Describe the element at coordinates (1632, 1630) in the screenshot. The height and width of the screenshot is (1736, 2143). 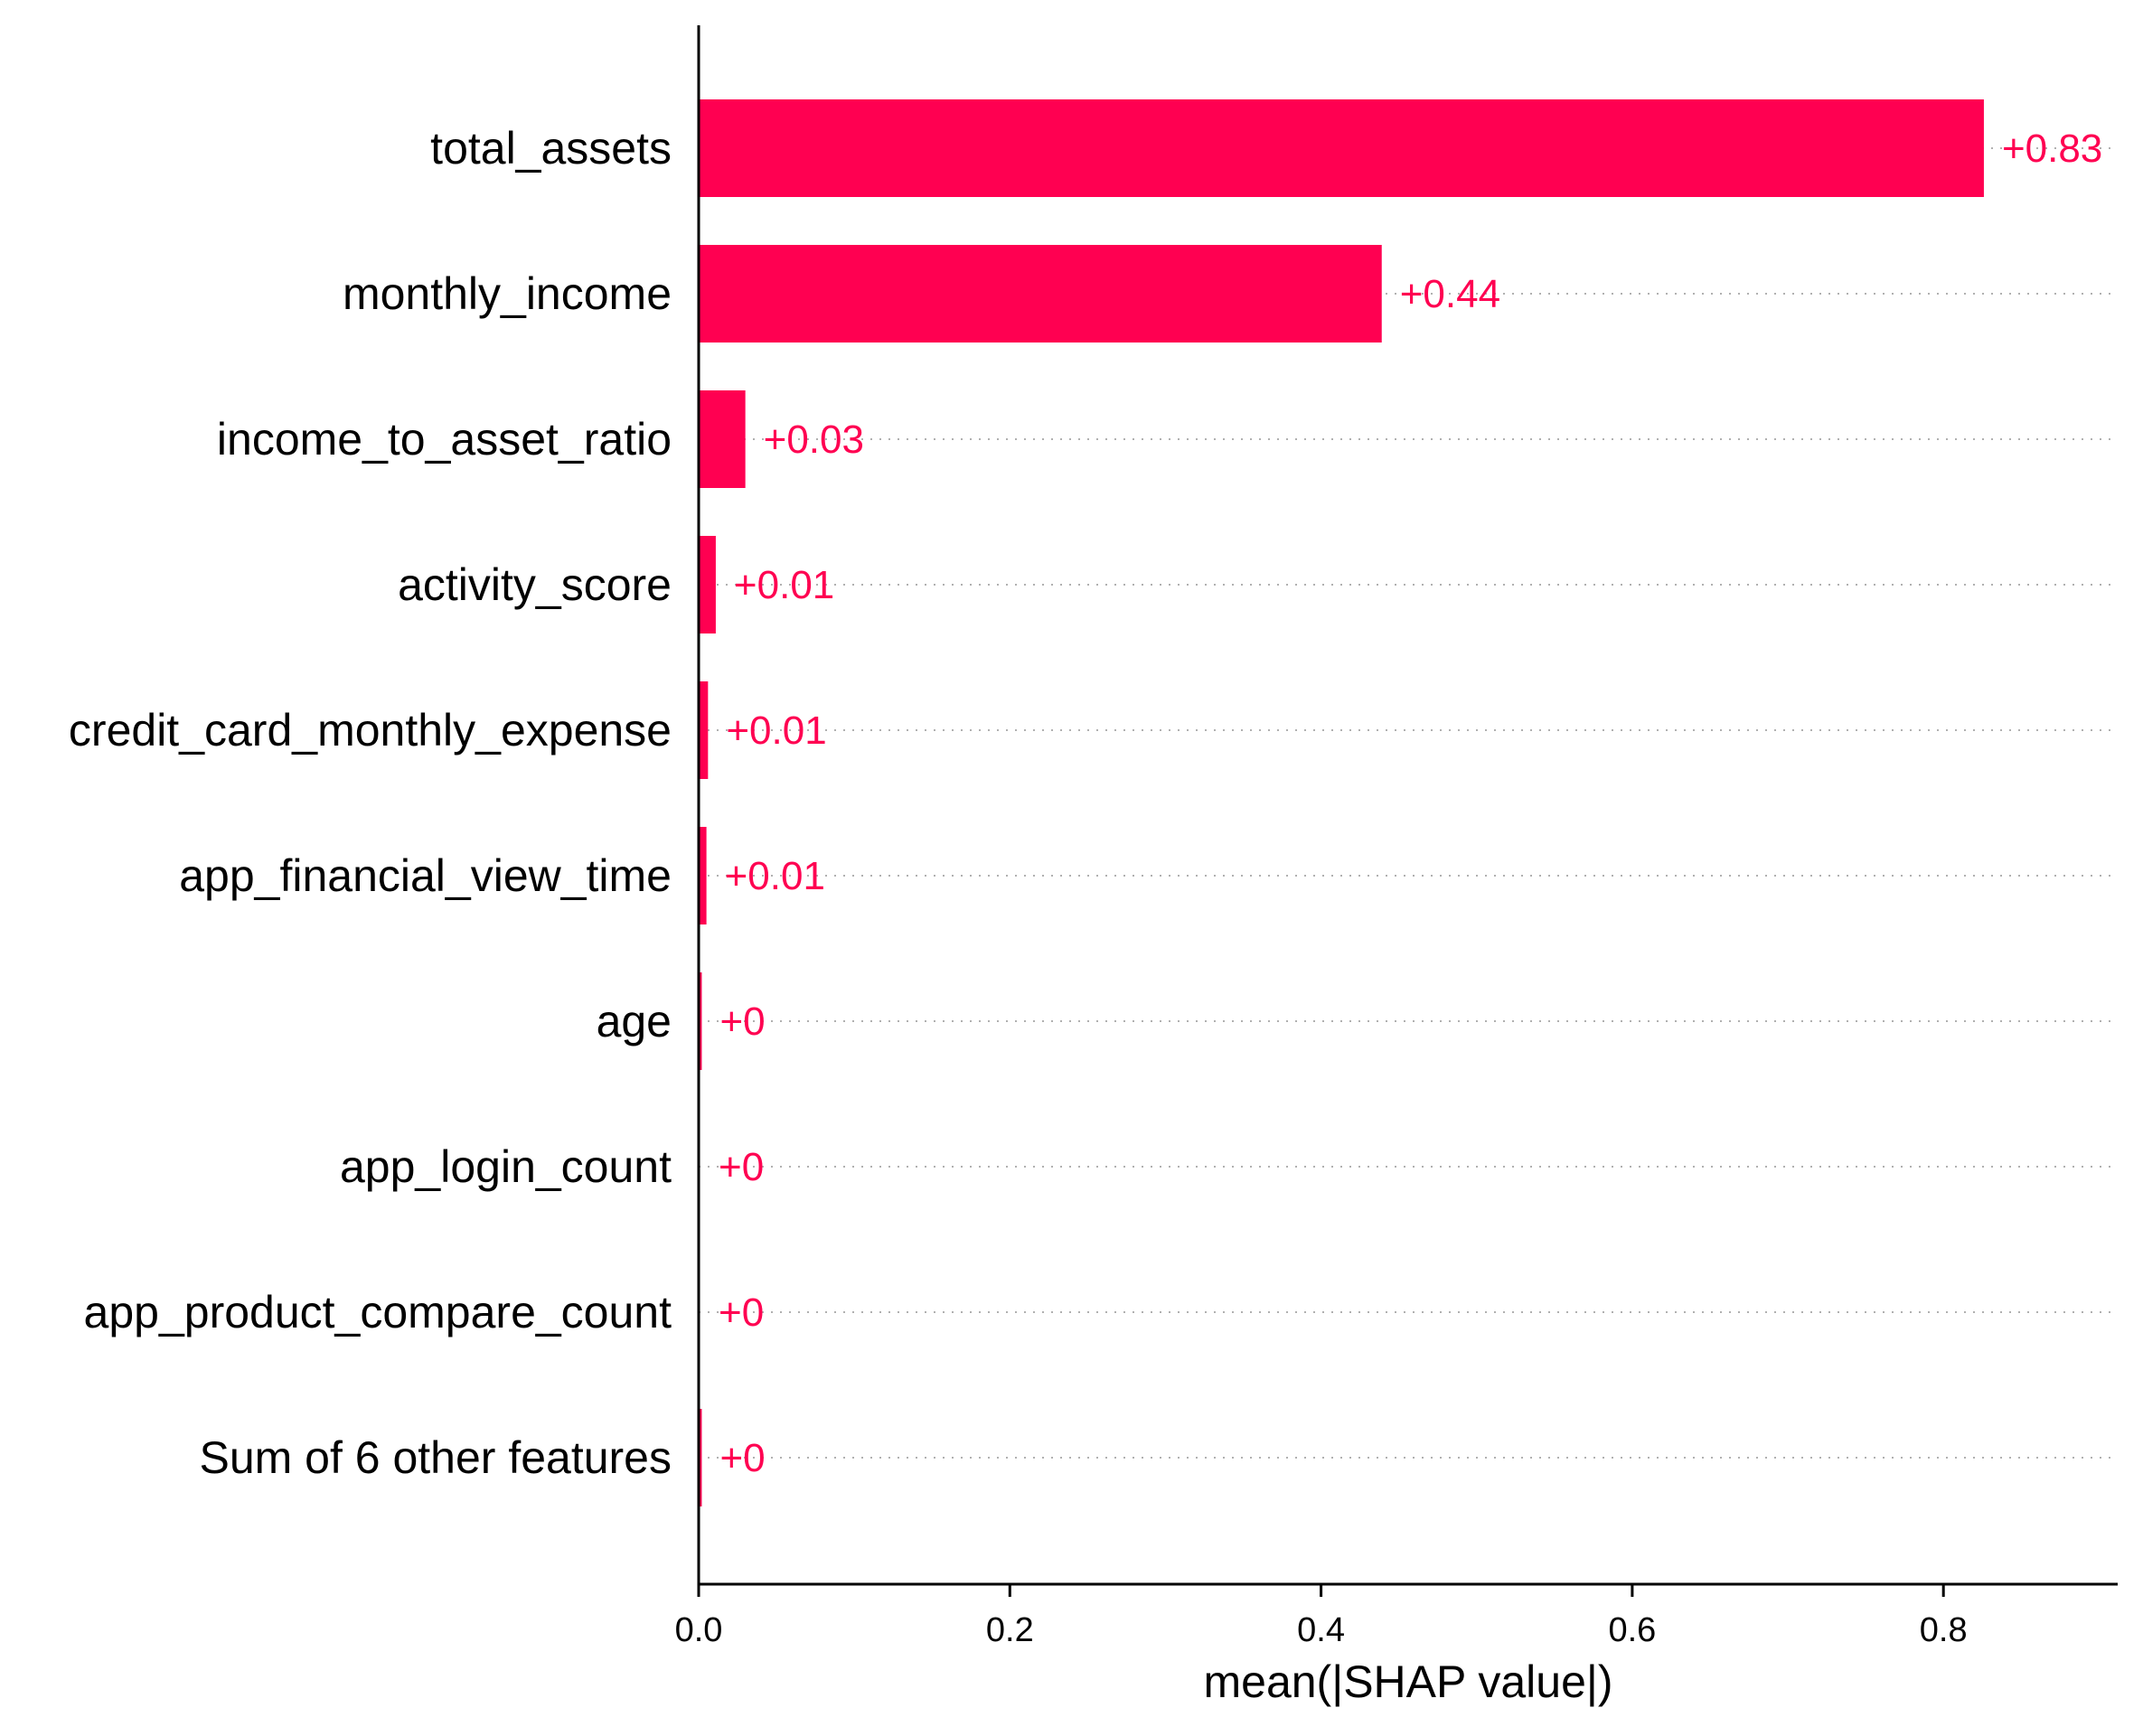
I see `x-tick-label: 0.6` at that location.